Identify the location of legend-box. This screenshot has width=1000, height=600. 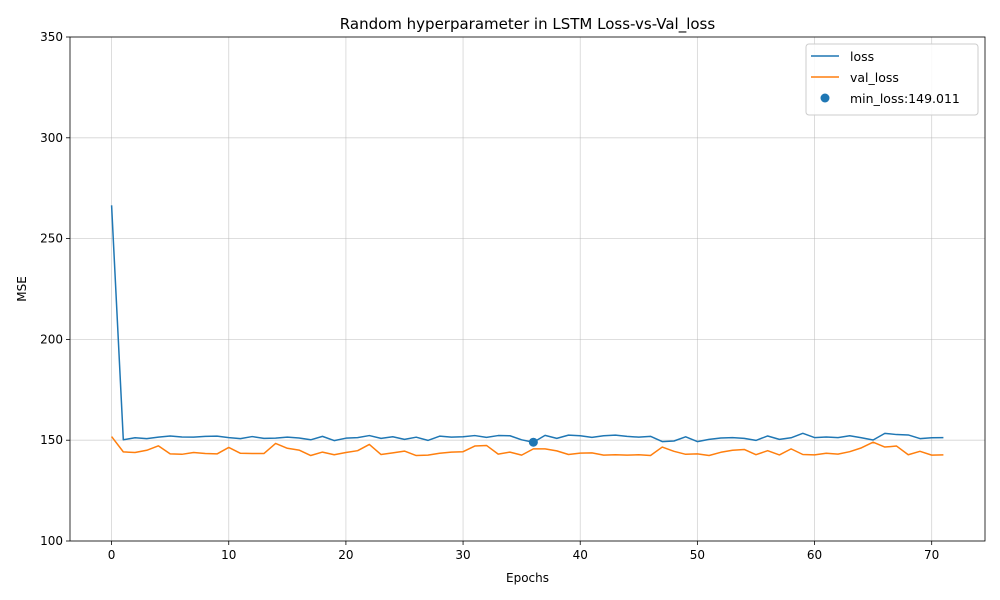
(892, 79).